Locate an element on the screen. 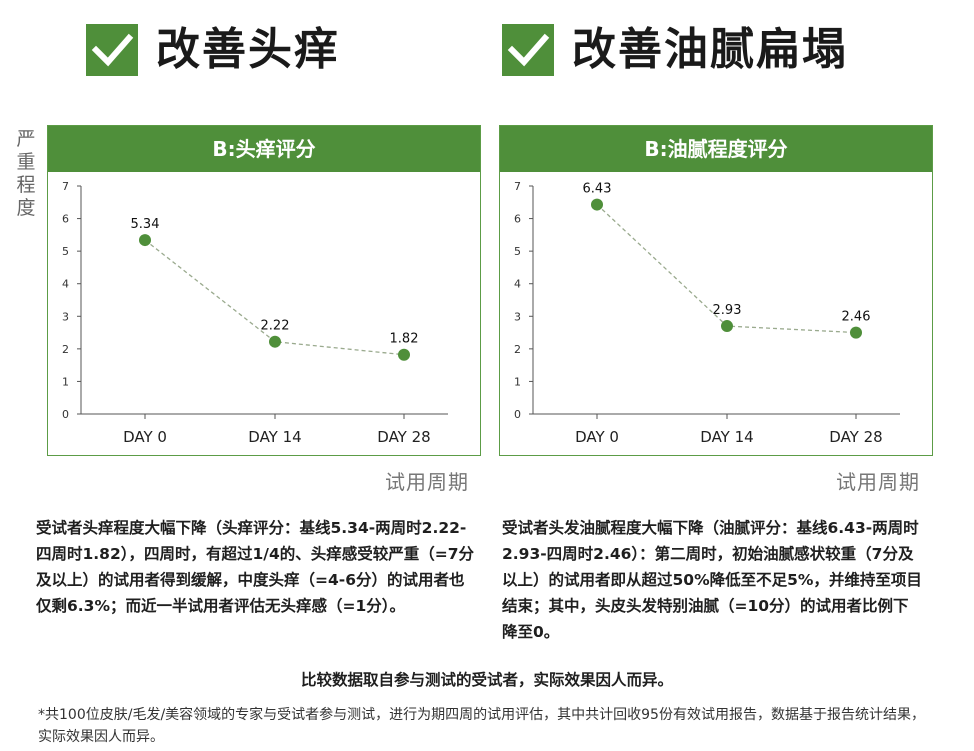 This screenshot has width=974, height=751. data-label: 2.93 is located at coordinates (727, 310).